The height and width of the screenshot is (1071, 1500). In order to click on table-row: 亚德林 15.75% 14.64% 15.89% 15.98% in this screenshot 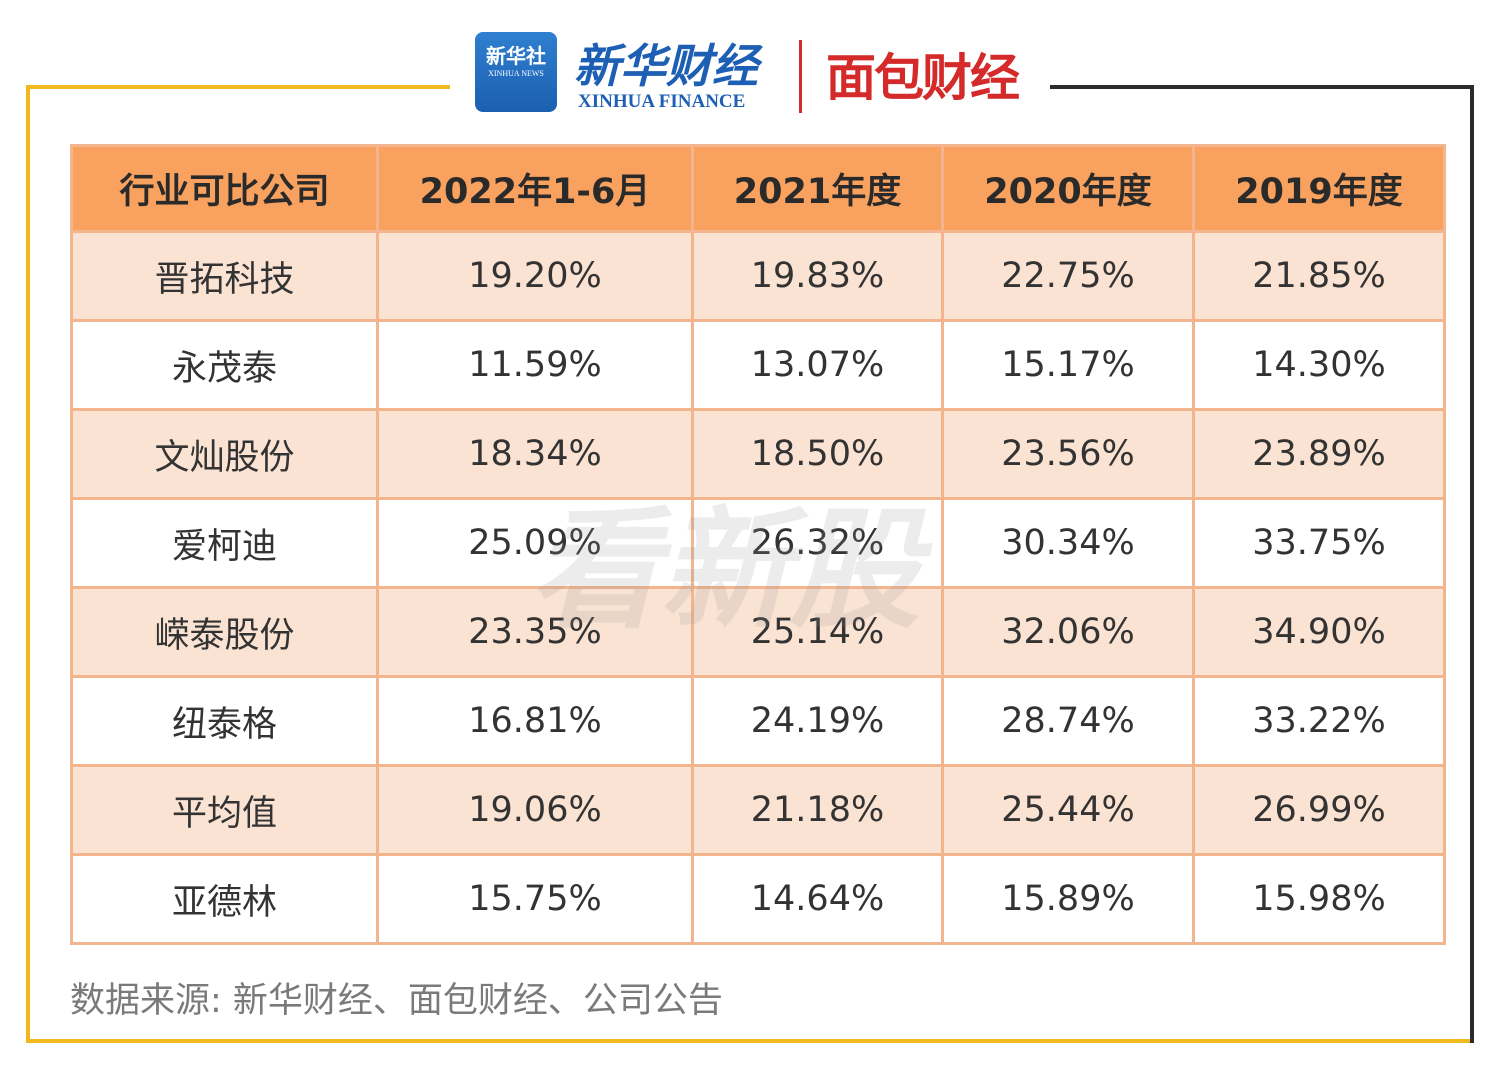, I will do `click(758, 899)`.